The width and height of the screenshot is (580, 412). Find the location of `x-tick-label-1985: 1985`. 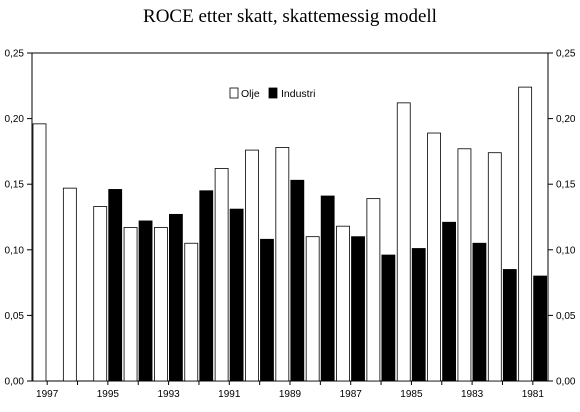

x-tick-label-1985: 1985 is located at coordinates (411, 394).